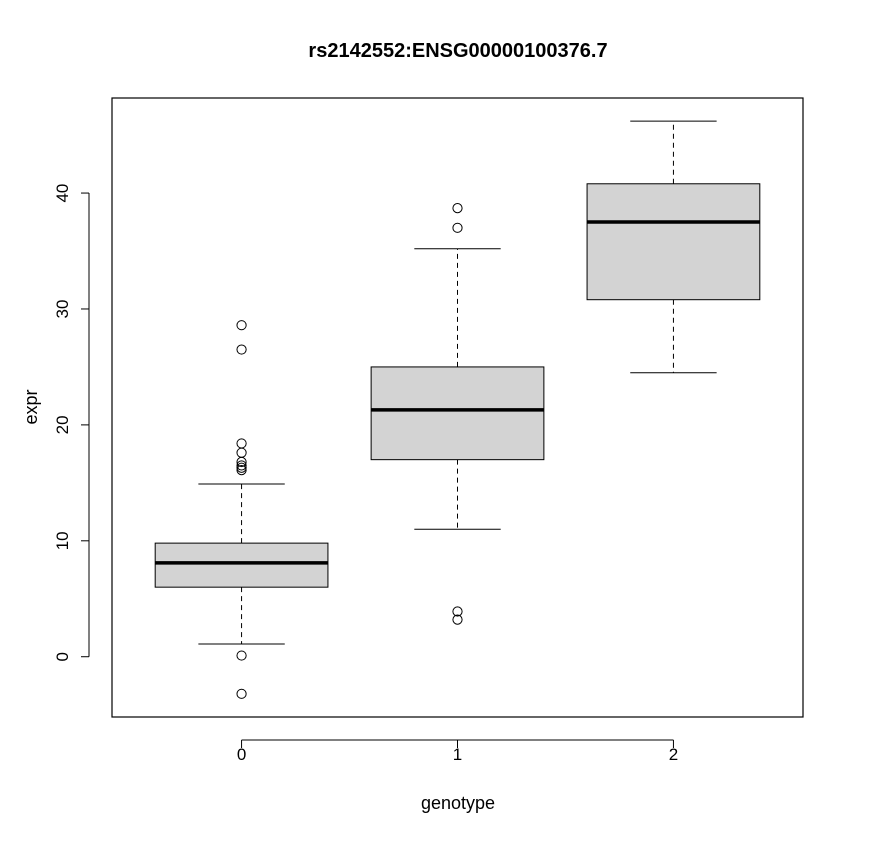 This screenshot has height=843, width=886. What do you see at coordinates (62, 656) in the screenshot?
I see `y-tick-label: 0` at bounding box center [62, 656].